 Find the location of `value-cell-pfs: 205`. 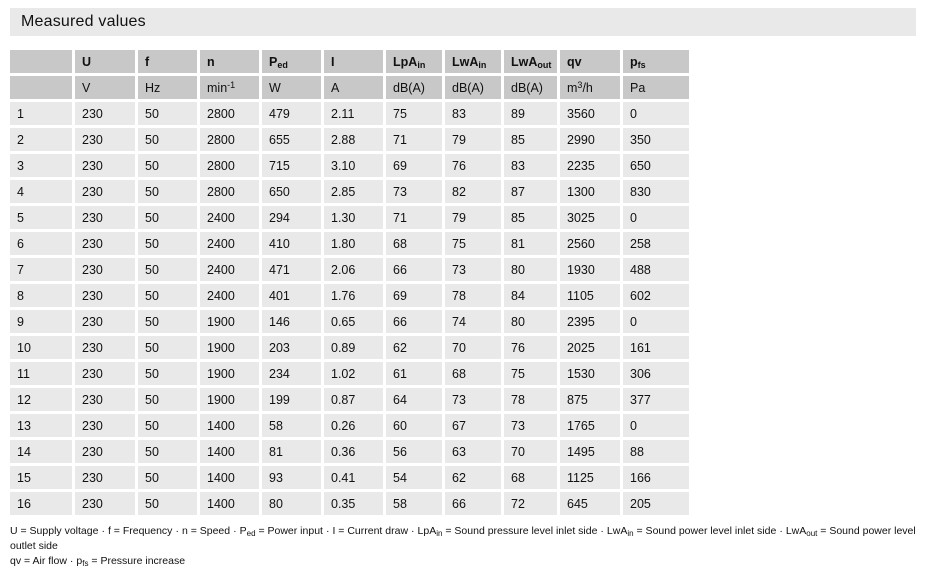

value-cell-pfs: 205 is located at coordinates (656, 503).